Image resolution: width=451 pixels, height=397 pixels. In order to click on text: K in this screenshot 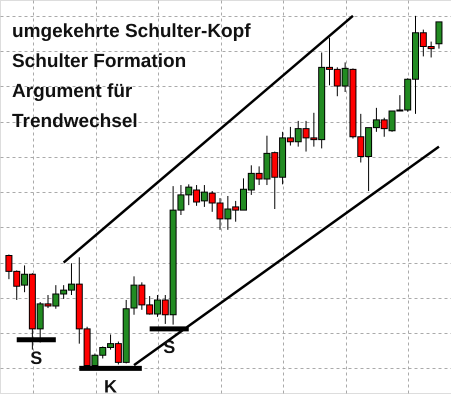, I will do `click(111, 386)`.